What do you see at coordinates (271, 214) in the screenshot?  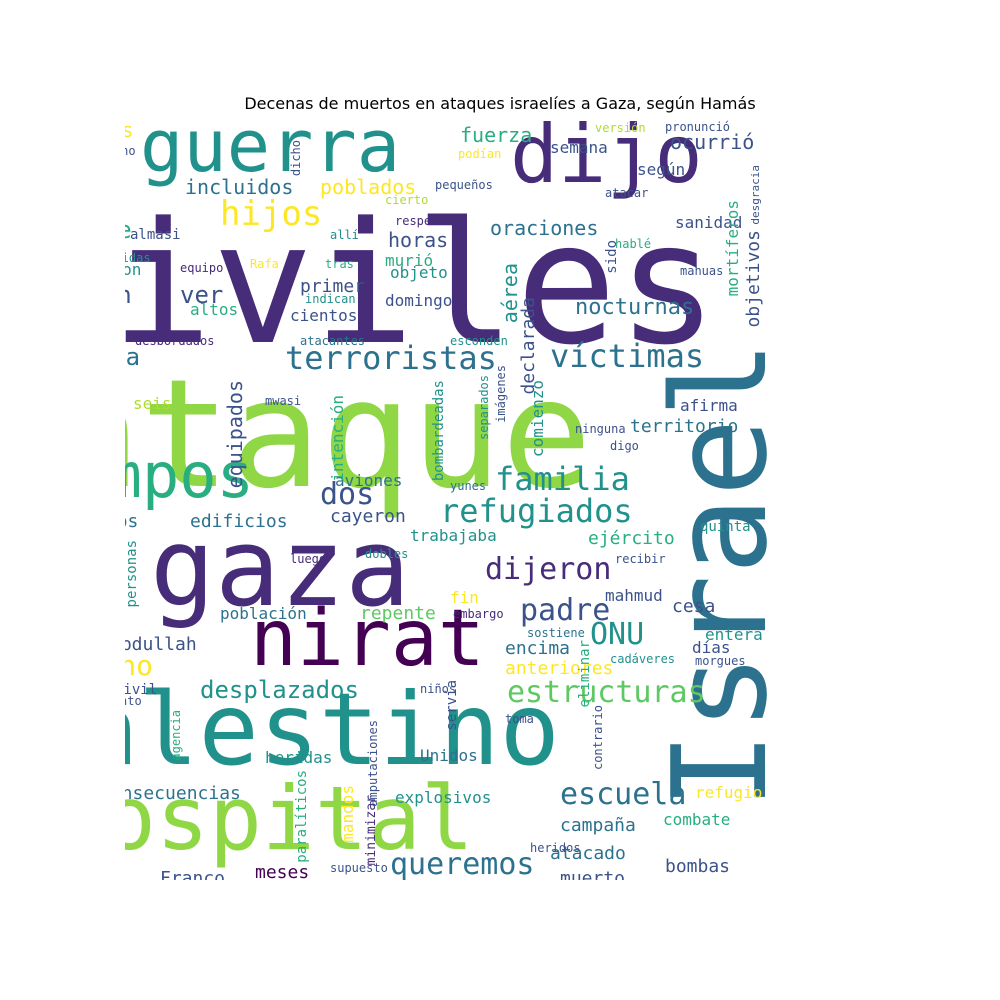 I see `word-hijos: hijos` at bounding box center [271, 214].